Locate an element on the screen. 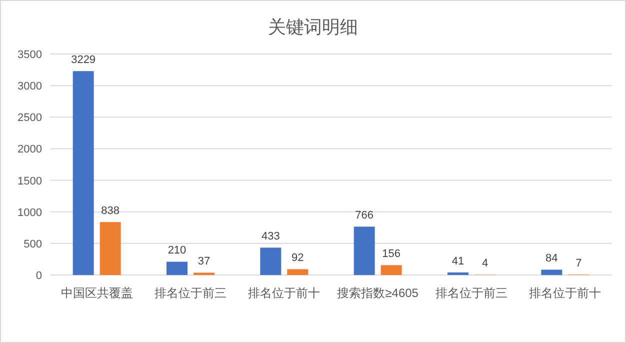 The height and width of the screenshot is (343, 626). data-label: 7 is located at coordinates (579, 264).